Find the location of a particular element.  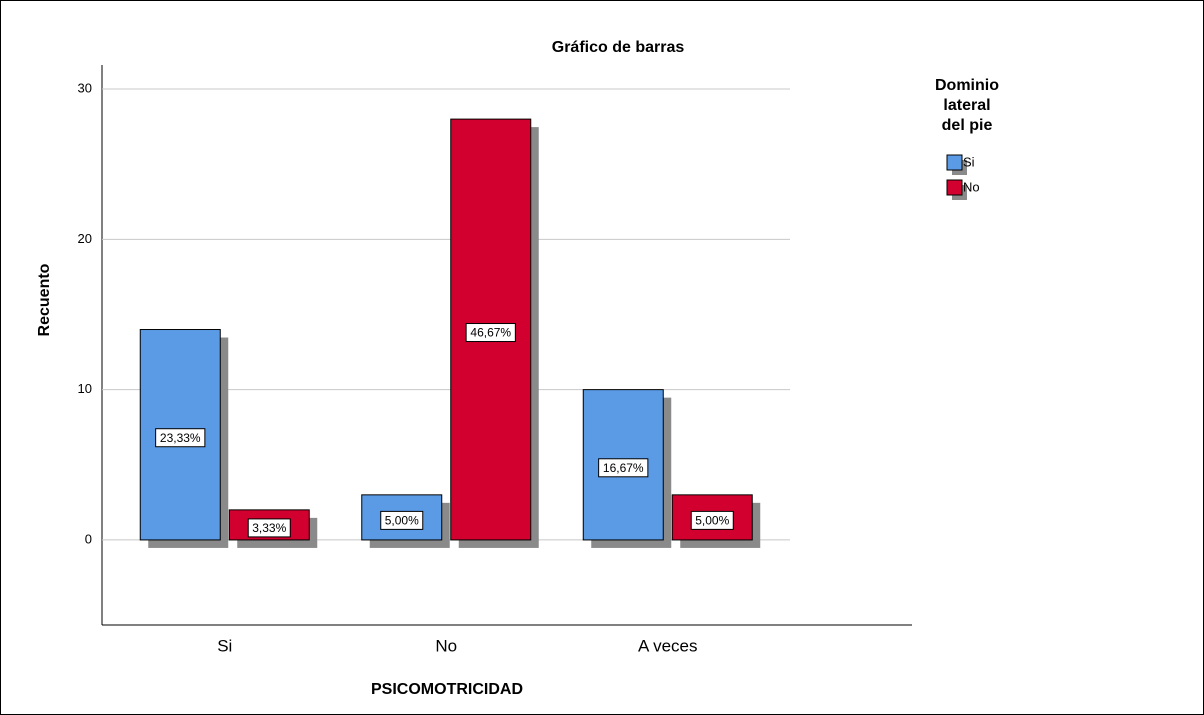

y-tick-label: 10 is located at coordinates (85, 388).